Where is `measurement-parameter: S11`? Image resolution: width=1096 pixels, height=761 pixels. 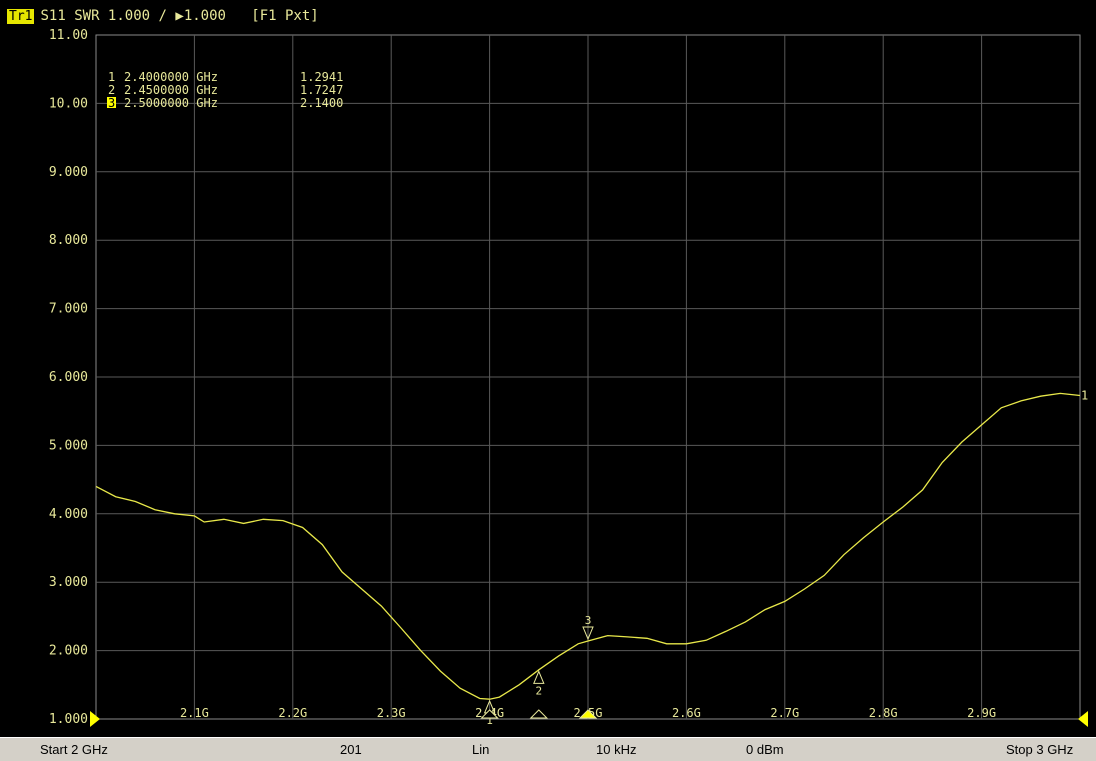
measurement-parameter: S11 is located at coordinates (53, 16).